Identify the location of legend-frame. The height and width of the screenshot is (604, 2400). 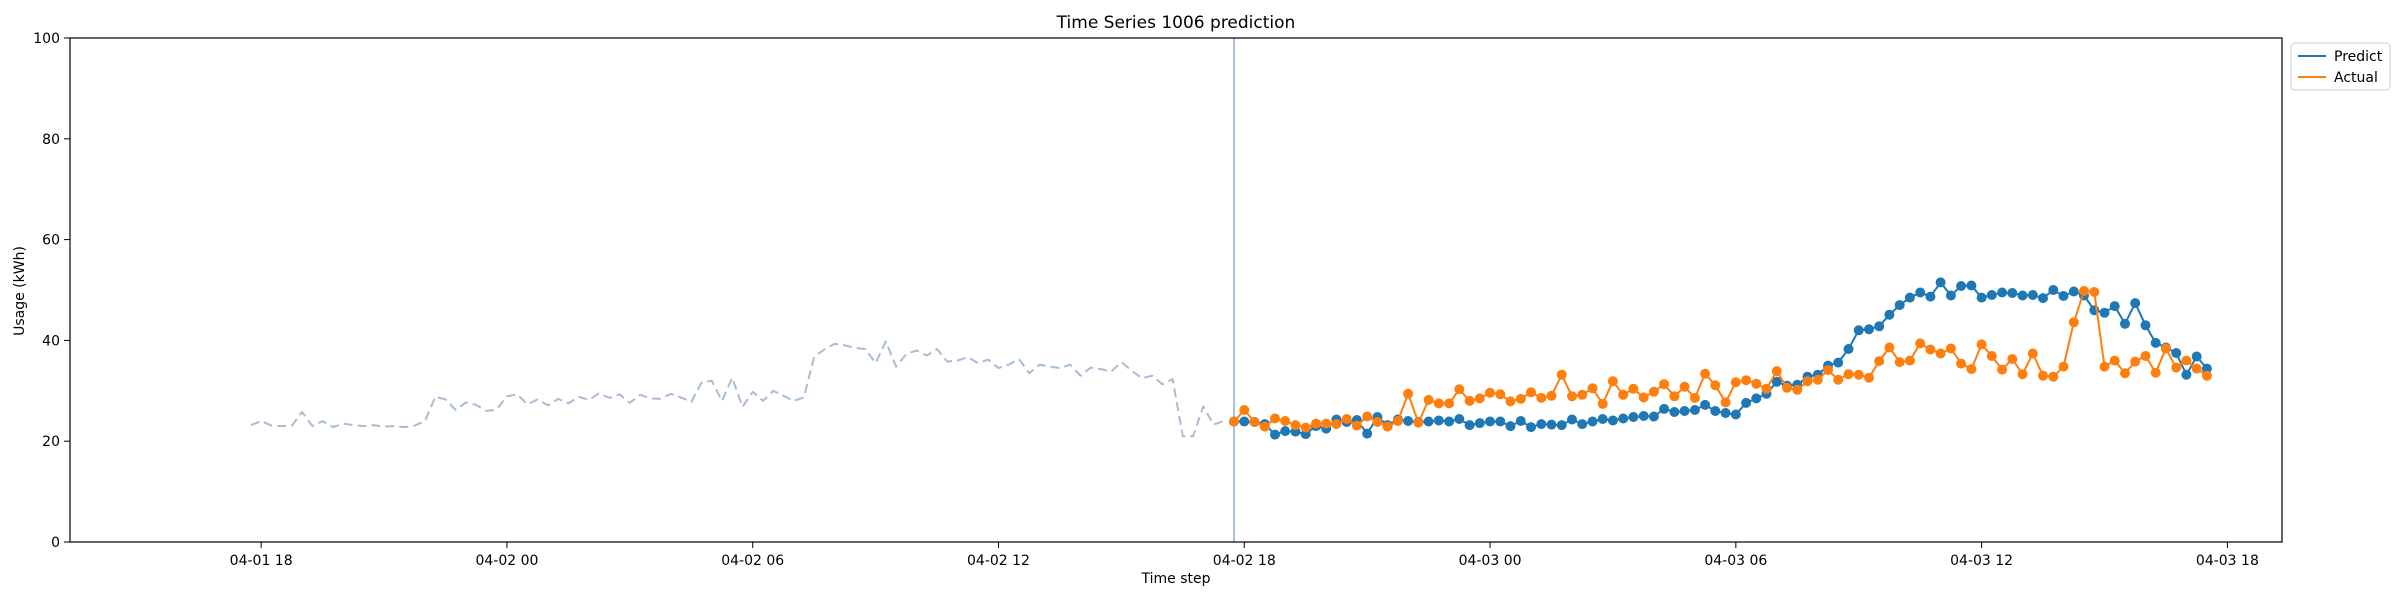
(2340, 66).